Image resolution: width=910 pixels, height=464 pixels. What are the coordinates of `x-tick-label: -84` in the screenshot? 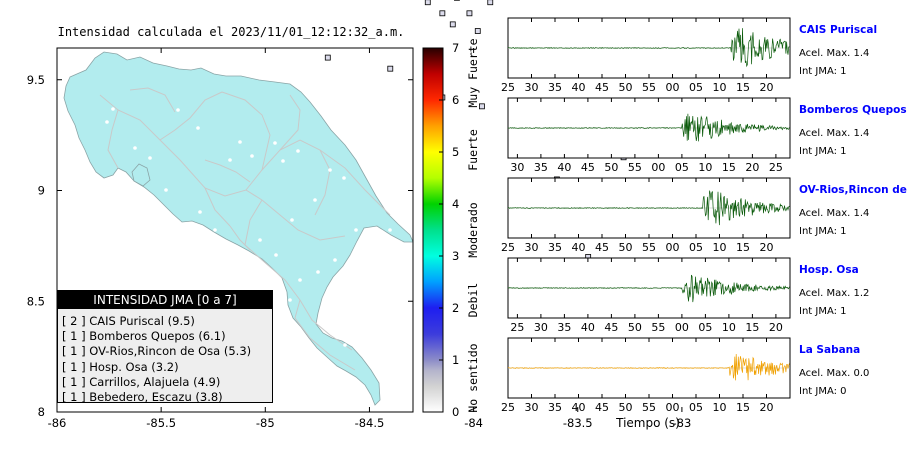 It's located at (473, 423).